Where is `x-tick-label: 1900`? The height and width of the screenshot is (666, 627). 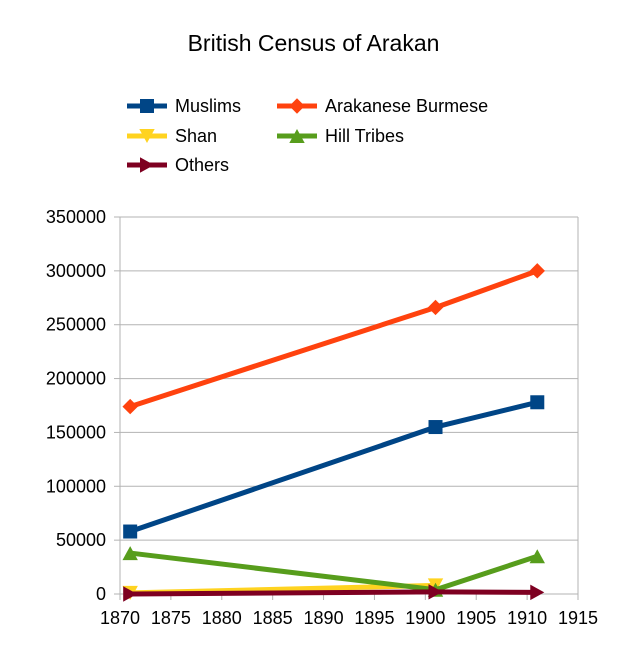 x-tick-label: 1900 is located at coordinates (425, 618).